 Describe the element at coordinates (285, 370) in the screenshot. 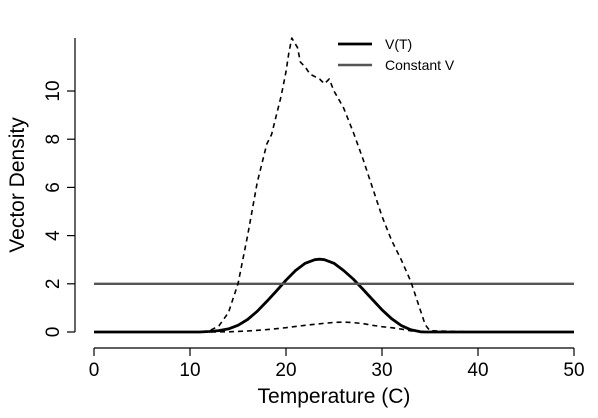

I see `x-tick-label: 20` at that location.